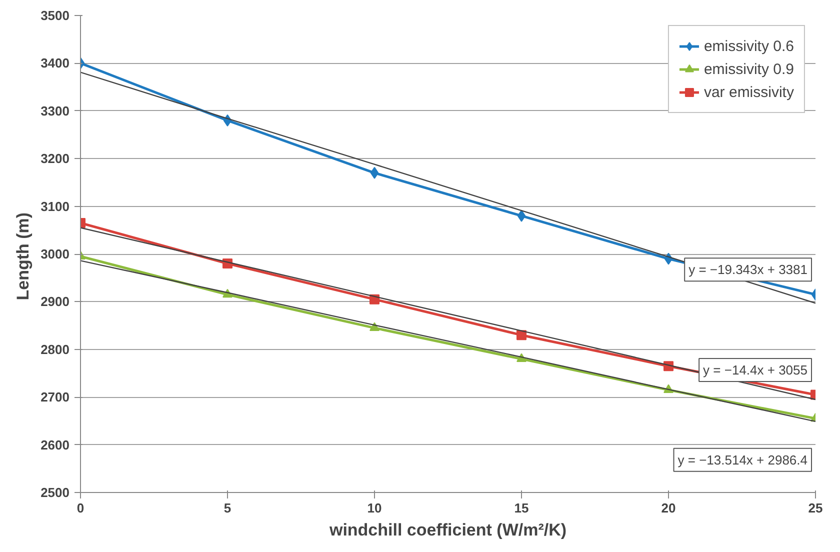  Describe the element at coordinates (55, 444) in the screenshot. I see `y-tick-label: 2600` at that location.